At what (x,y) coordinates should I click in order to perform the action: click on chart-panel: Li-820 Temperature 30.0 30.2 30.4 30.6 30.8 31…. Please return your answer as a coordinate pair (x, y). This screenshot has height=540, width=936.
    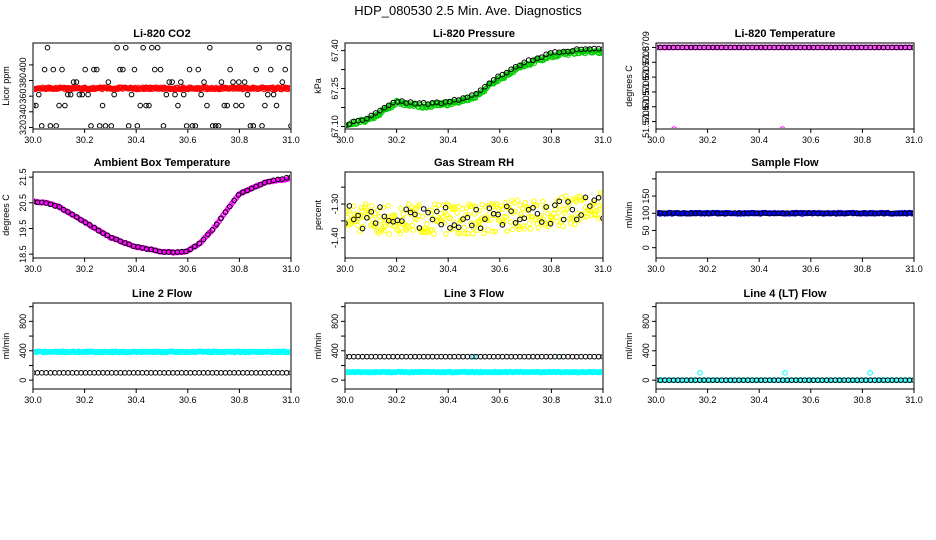
    Looking at the image, I should click on (773, 86).